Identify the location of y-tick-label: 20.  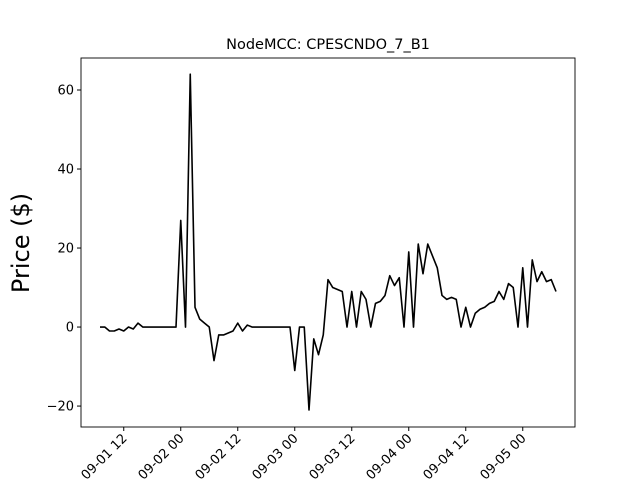
(65, 249).